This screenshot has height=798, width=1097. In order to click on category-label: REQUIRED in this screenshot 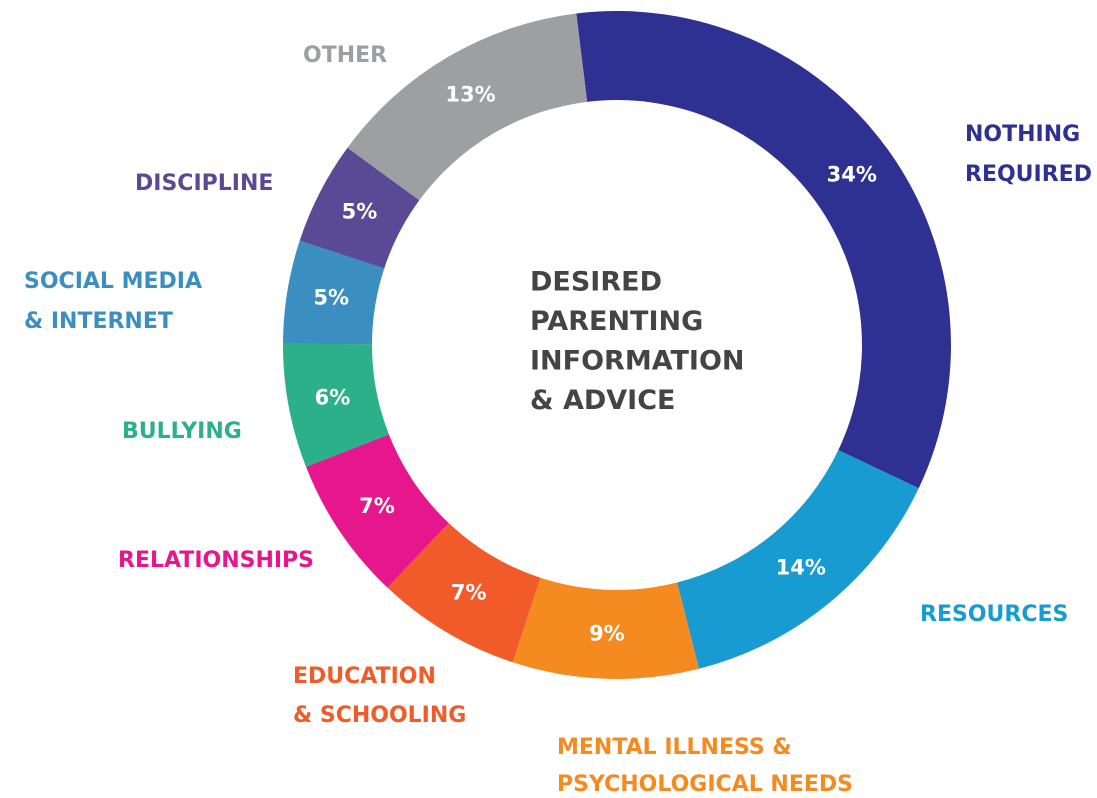, I will do `click(1028, 174)`.